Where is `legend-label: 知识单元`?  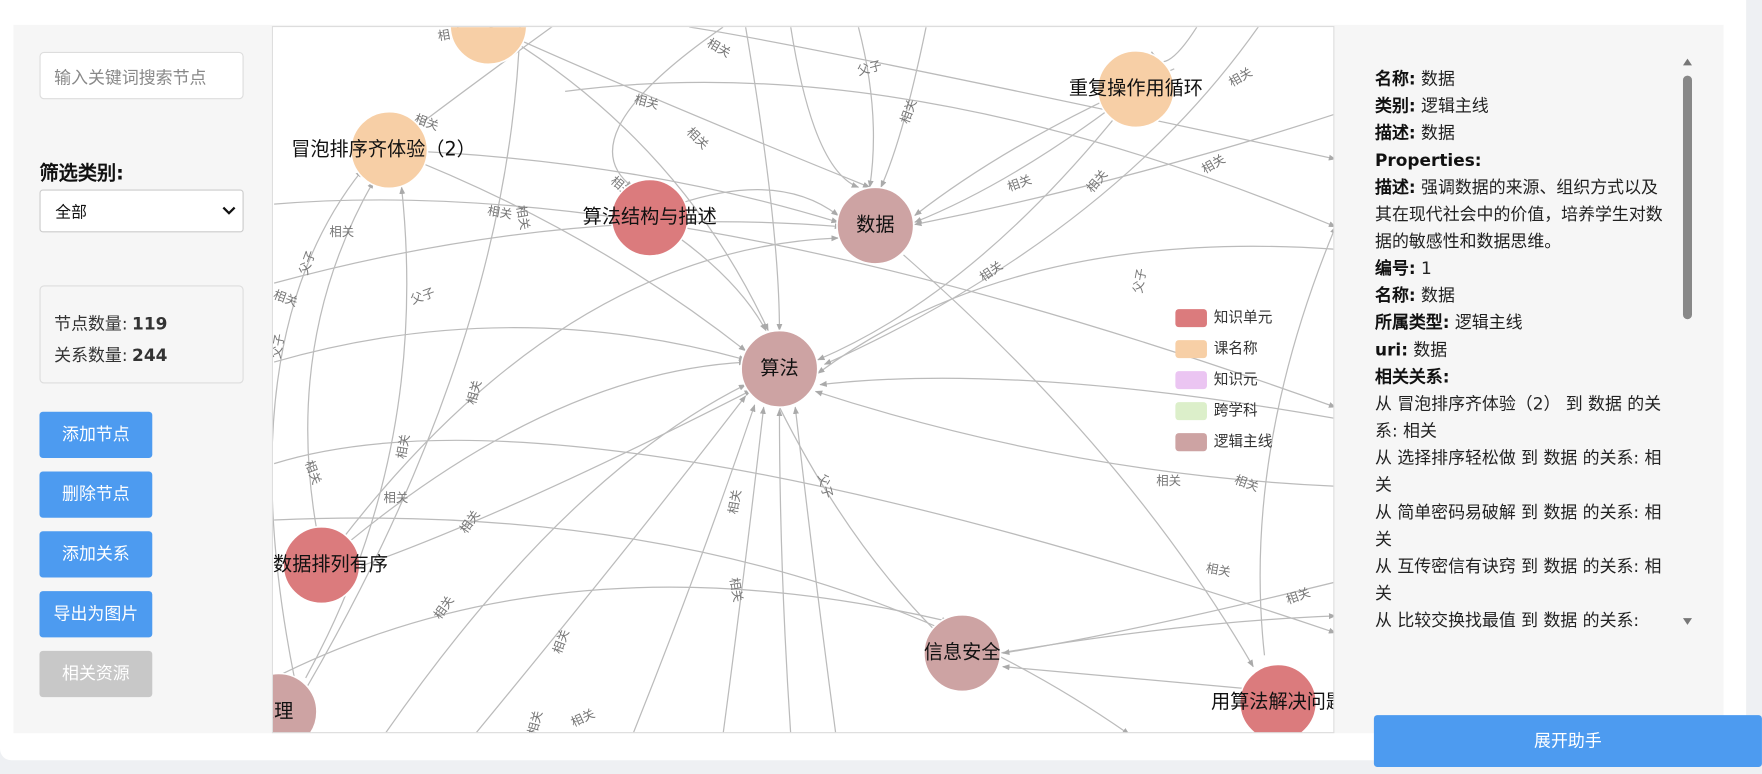 legend-label: 知识单元 is located at coordinates (1243, 317).